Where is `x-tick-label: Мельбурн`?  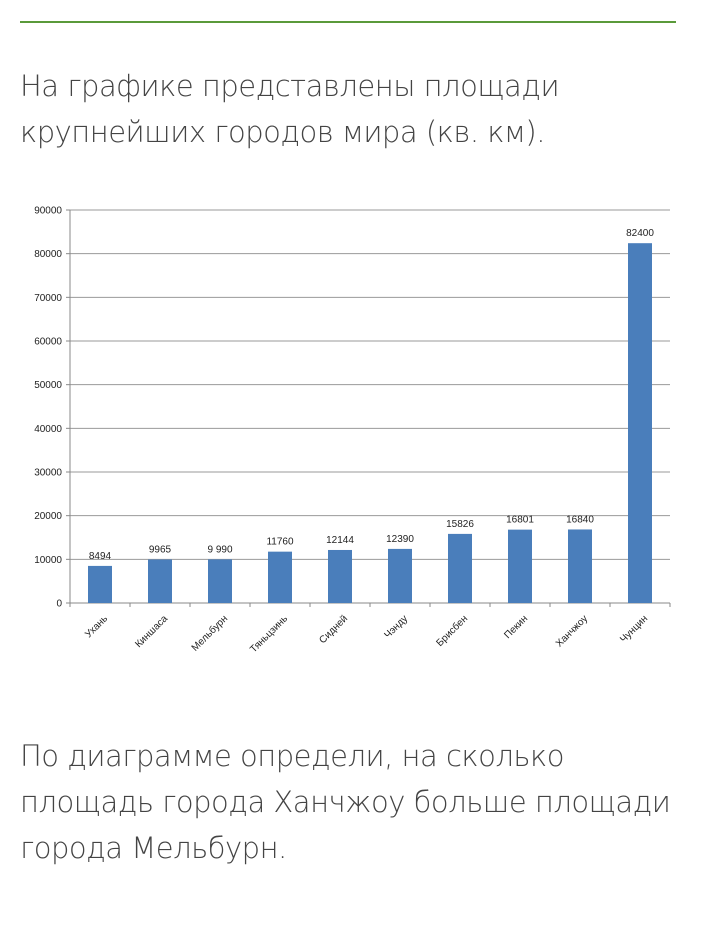
x-tick-label: Мельбурн is located at coordinates (209, 633).